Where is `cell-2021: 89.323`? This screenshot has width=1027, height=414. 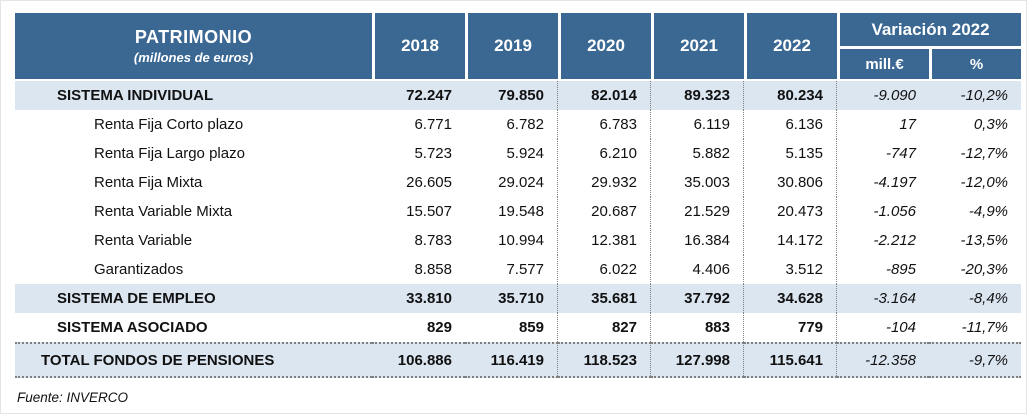 cell-2021: 89.323 is located at coordinates (697, 95).